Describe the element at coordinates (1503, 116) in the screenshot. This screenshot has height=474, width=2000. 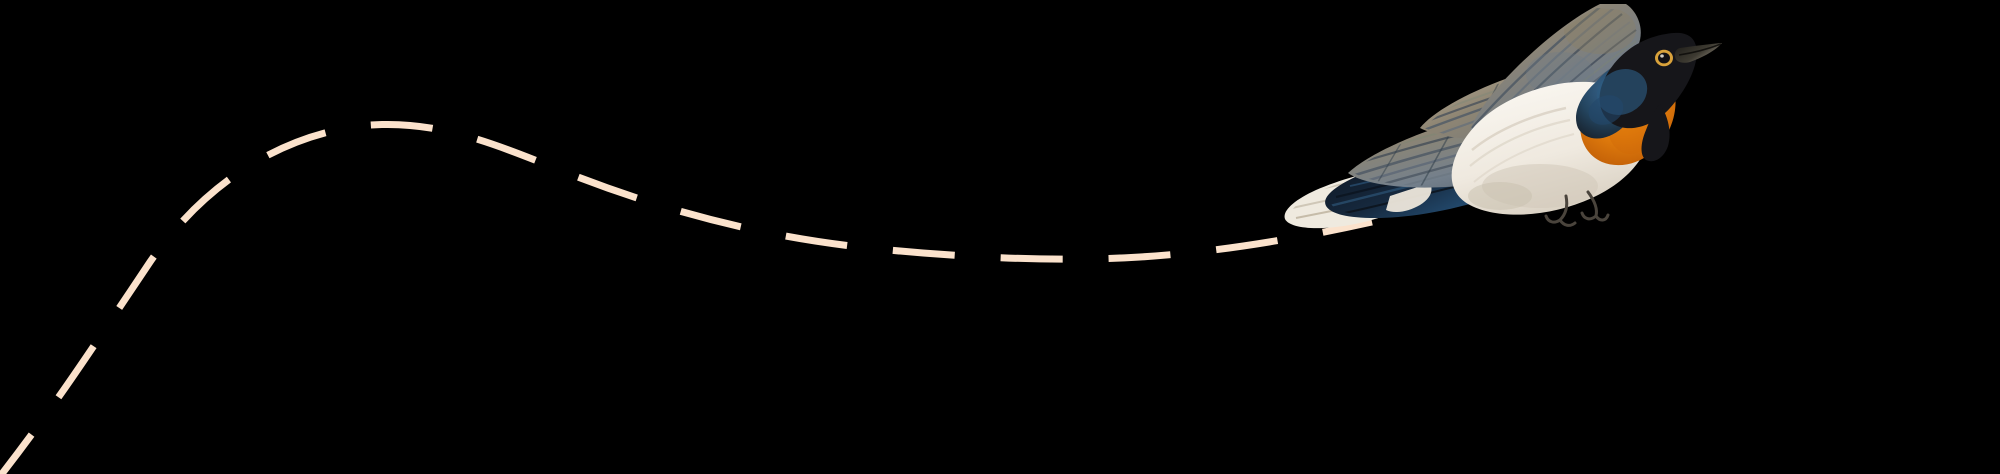
I see `flying-bird` at that location.